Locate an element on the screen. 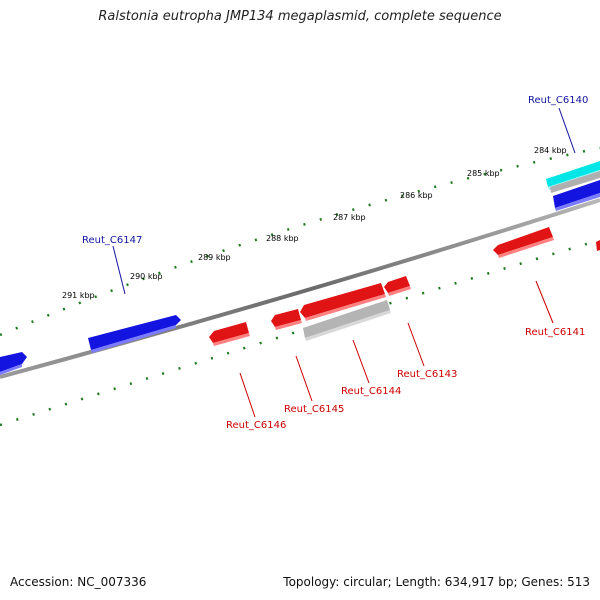 The image size is (600, 600). gene-left-edge-blue is located at coordinates (13, 363).